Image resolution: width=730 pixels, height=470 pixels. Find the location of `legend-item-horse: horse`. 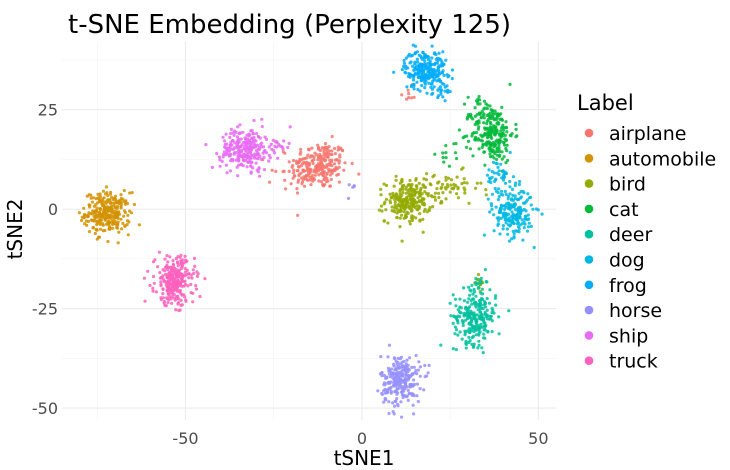

legend-item-horse: horse is located at coordinates (623, 311).